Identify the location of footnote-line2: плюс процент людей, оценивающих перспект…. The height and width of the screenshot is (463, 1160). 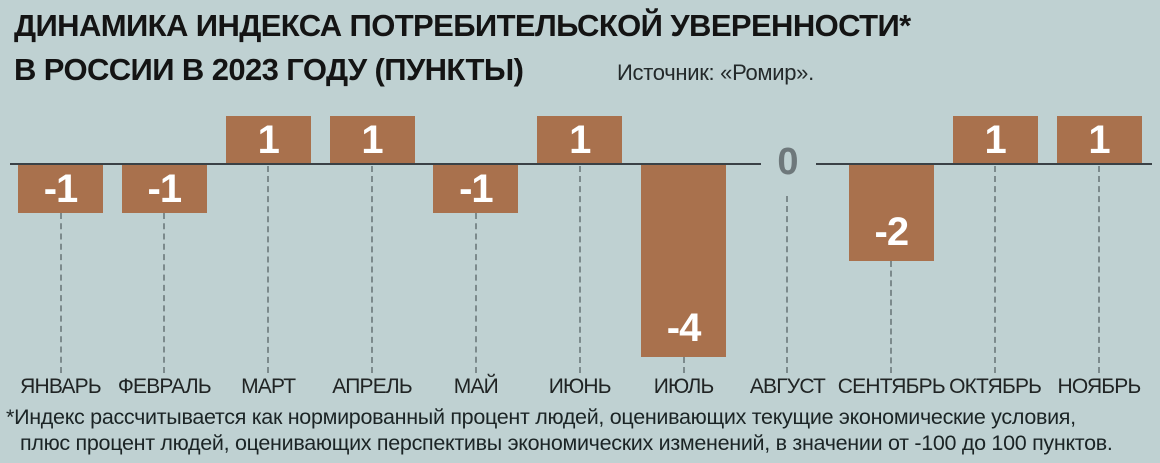
(566, 443).